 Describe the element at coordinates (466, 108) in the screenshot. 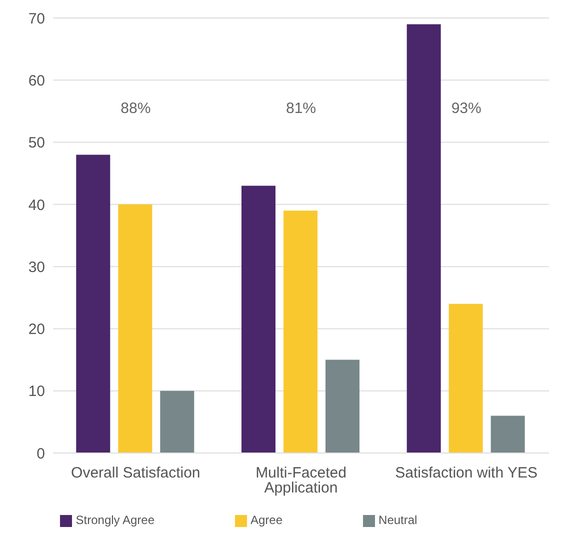

I see `annotation: 93%` at that location.